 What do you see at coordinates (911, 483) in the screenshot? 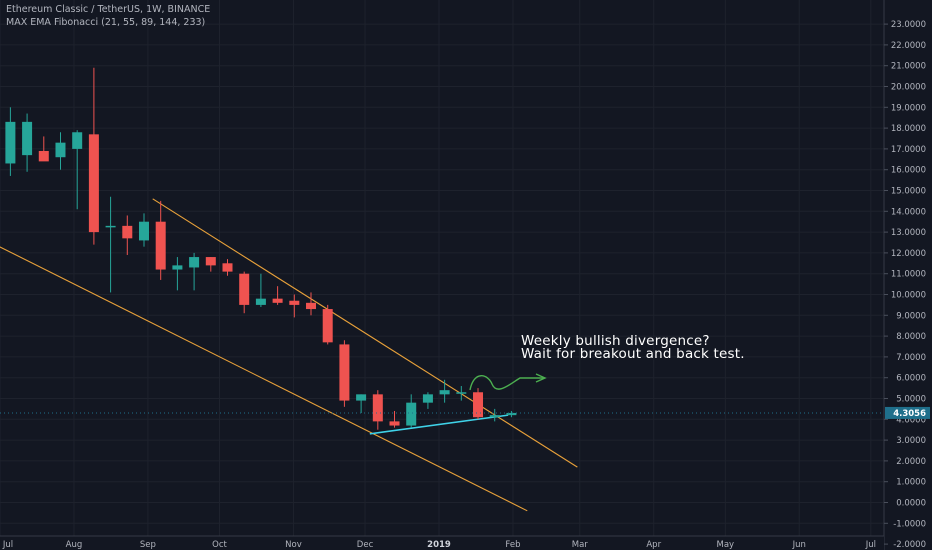
I see `price-tick-label: 1.0000` at bounding box center [911, 483].